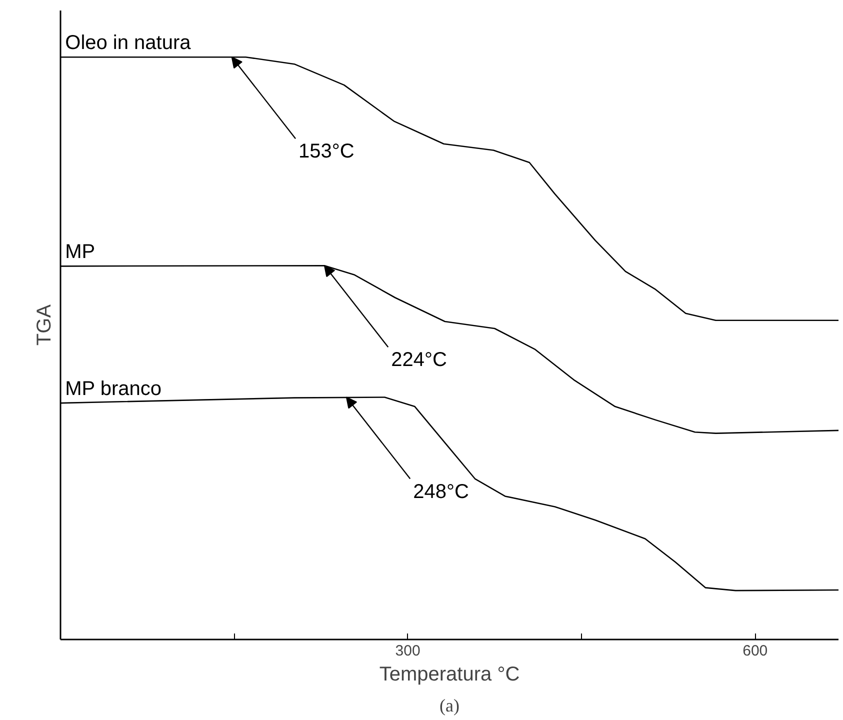  I want to click on y-axis-title: TGA, so click(45, 325).